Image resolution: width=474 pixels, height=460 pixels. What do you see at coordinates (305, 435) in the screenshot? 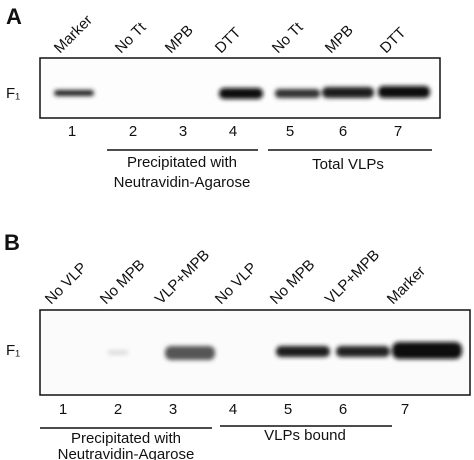
I see `group-label: VLPs bound` at bounding box center [305, 435].